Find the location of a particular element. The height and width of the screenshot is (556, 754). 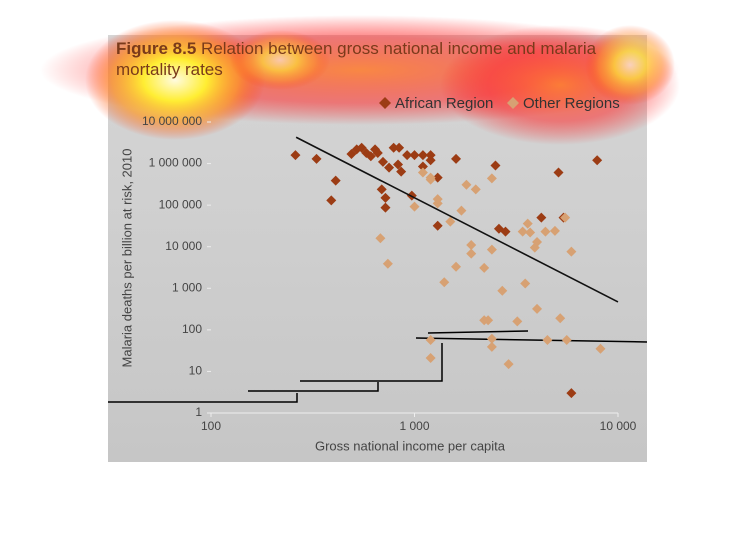

legend-label: Other Regions is located at coordinates (571, 103).